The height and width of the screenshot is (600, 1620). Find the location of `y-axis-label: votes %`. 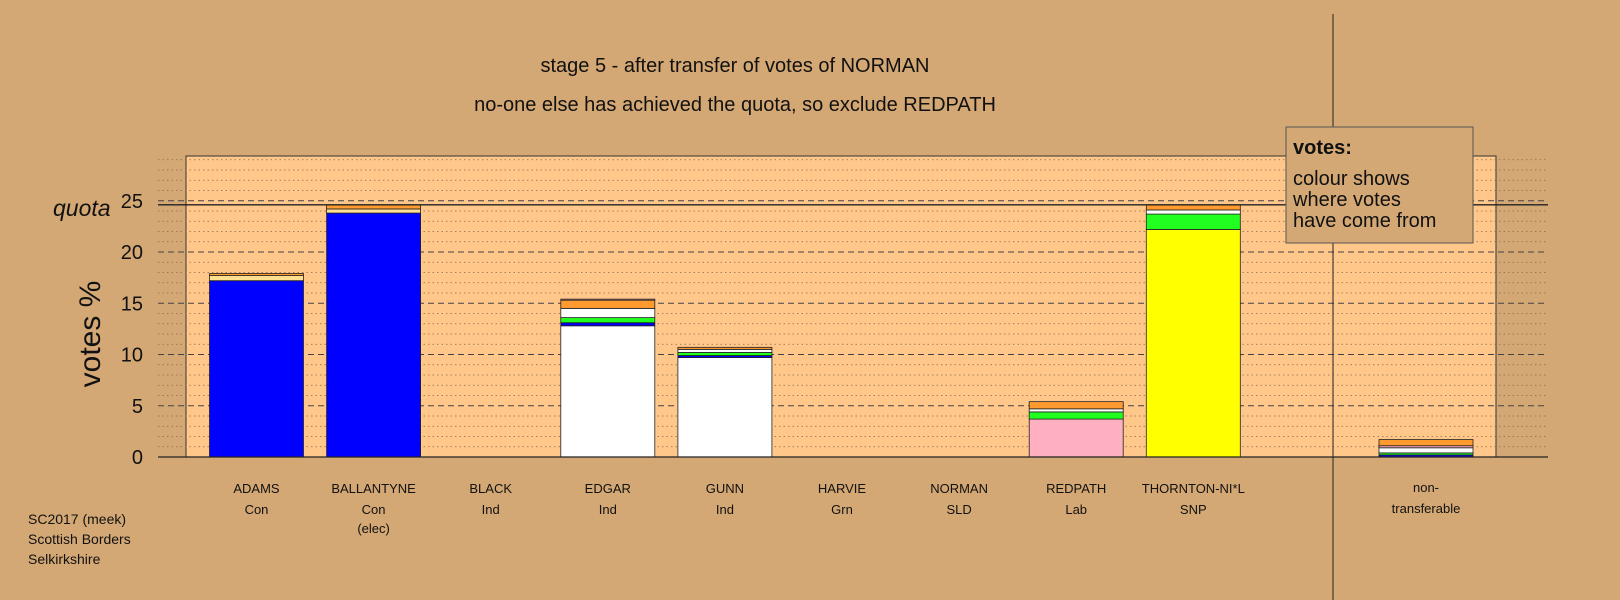

y-axis-label: votes % is located at coordinates (90, 334).